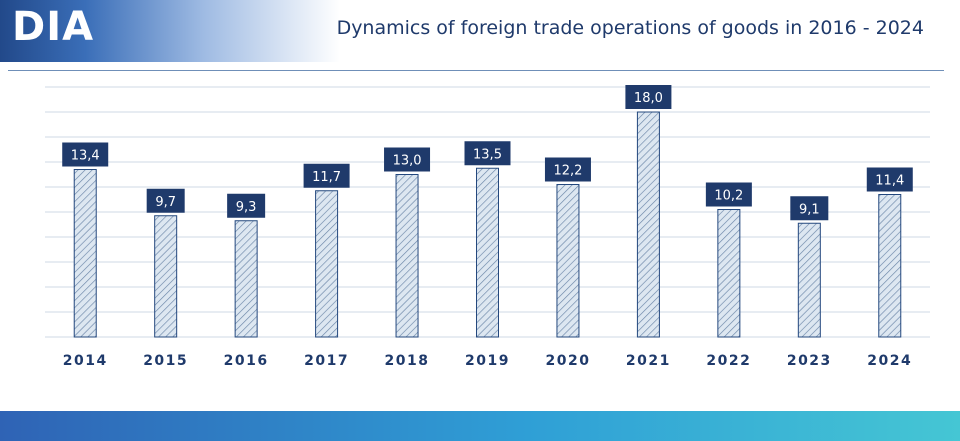 This screenshot has height=441, width=960. I want to click on bar-2017, so click(327, 264).